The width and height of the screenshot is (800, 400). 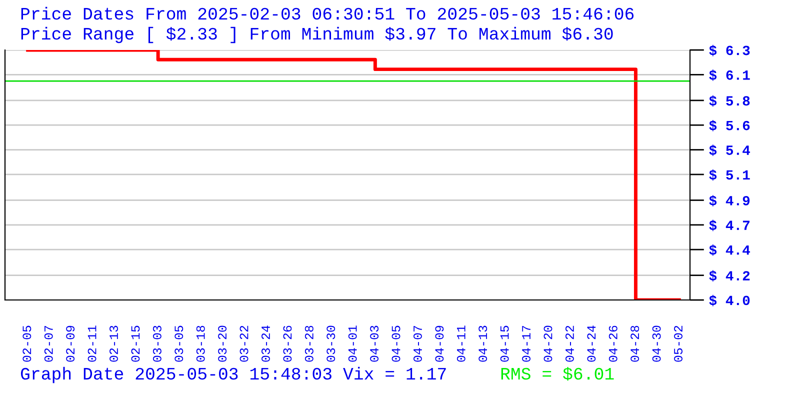 What do you see at coordinates (417, 344) in the screenshot?
I see `x-tick-label: 04-07` at bounding box center [417, 344].